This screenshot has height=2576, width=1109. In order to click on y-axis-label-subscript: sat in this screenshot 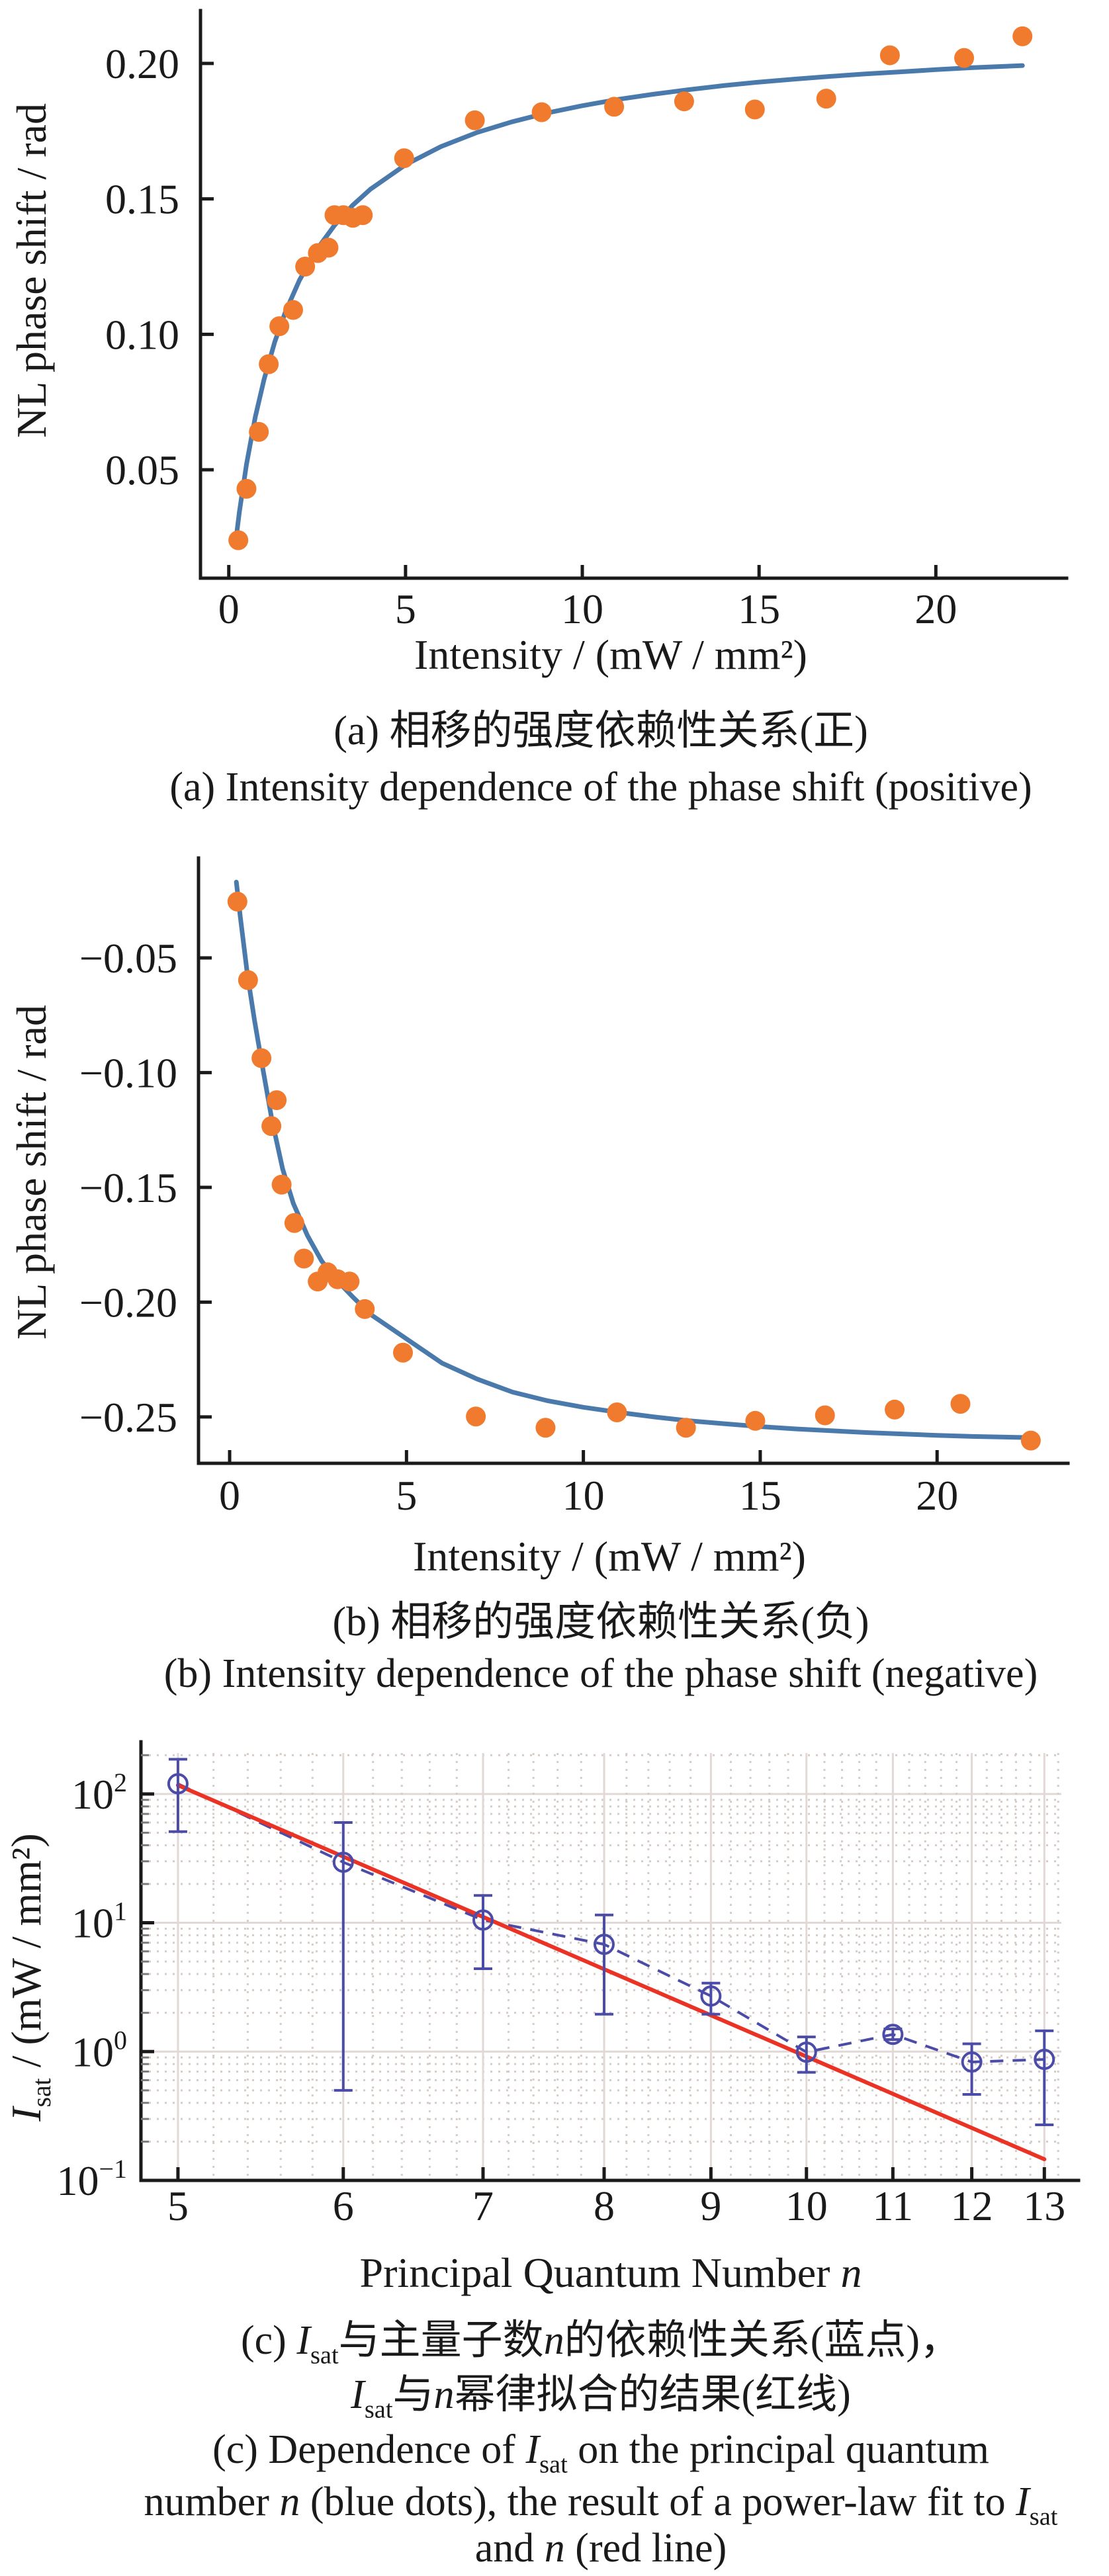, I will do `click(42, 2093)`.